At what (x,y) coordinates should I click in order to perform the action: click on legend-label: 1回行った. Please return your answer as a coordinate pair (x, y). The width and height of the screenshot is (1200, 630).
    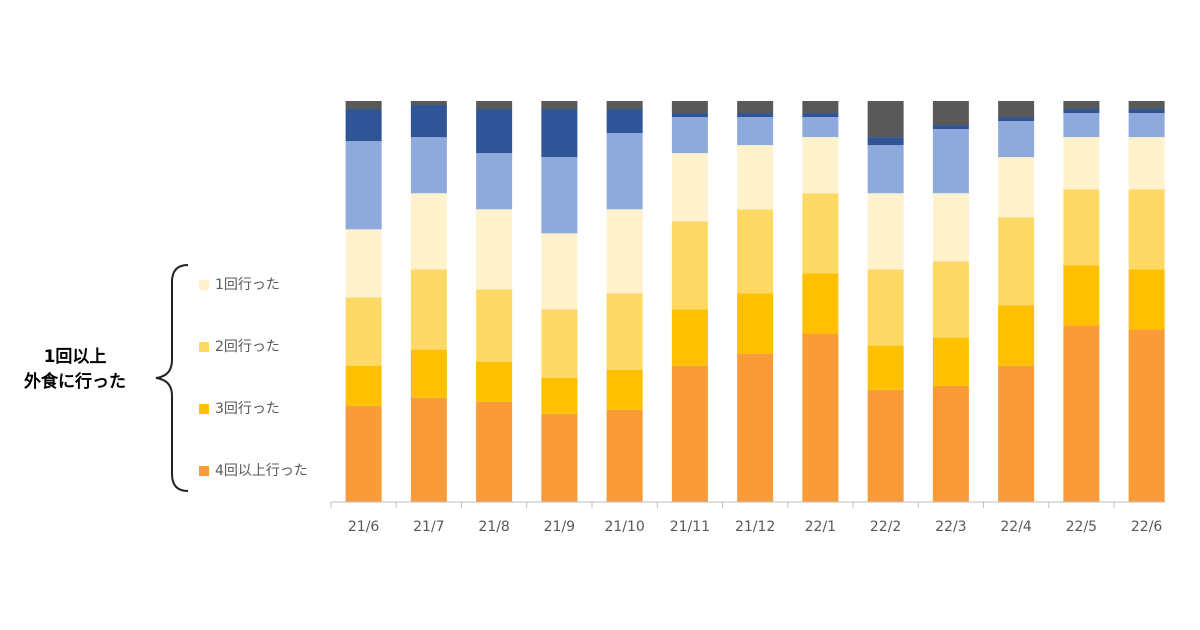
    Looking at the image, I should click on (247, 285).